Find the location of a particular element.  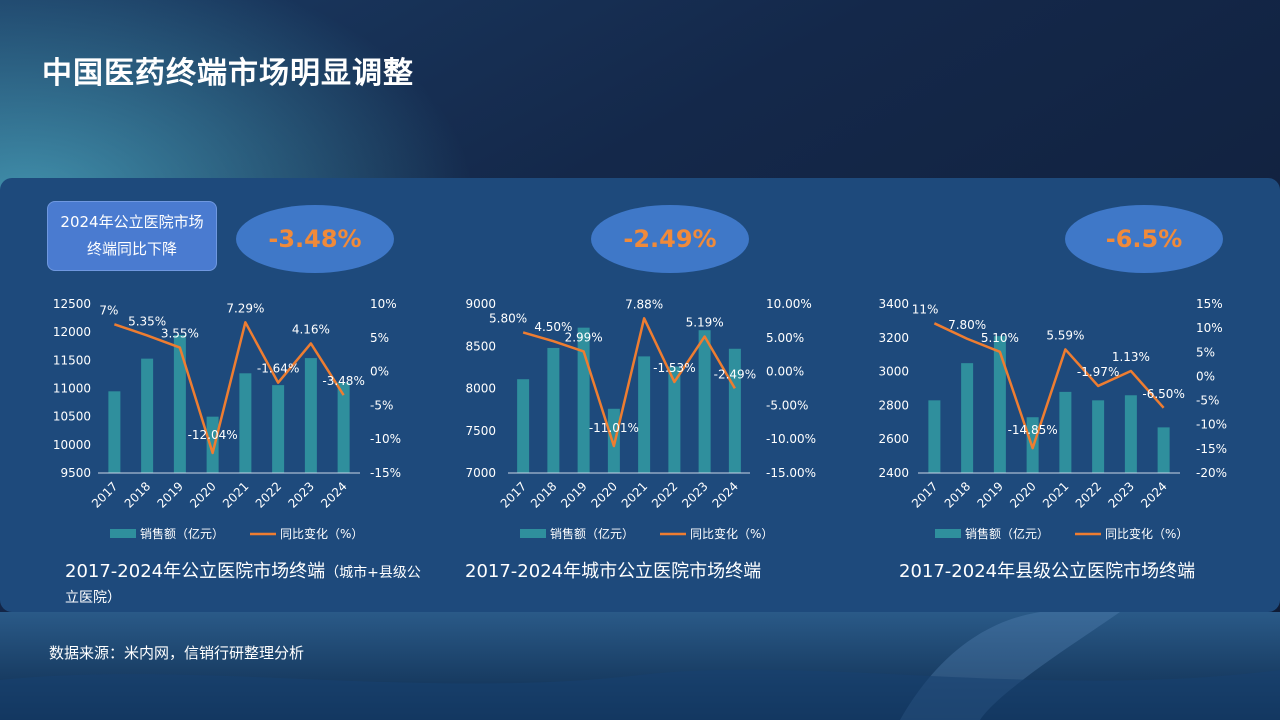

chart-1-y-right-tick: 0% is located at coordinates (379, 372).